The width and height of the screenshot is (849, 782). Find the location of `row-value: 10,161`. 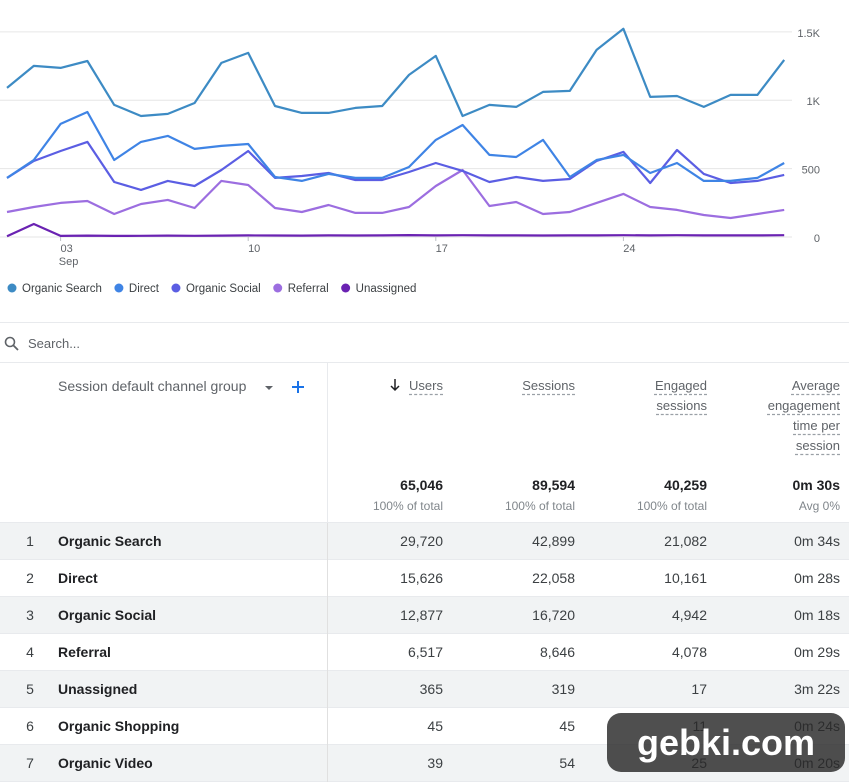

row-value: 10,161 is located at coordinates (685, 578).